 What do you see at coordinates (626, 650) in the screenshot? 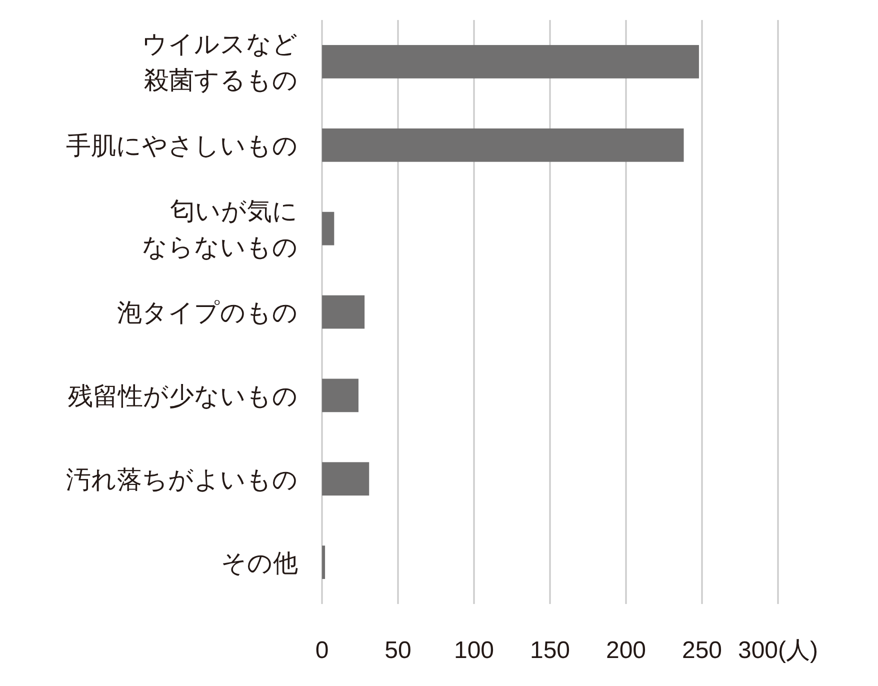
I see `x-tick-label: 200` at bounding box center [626, 650].